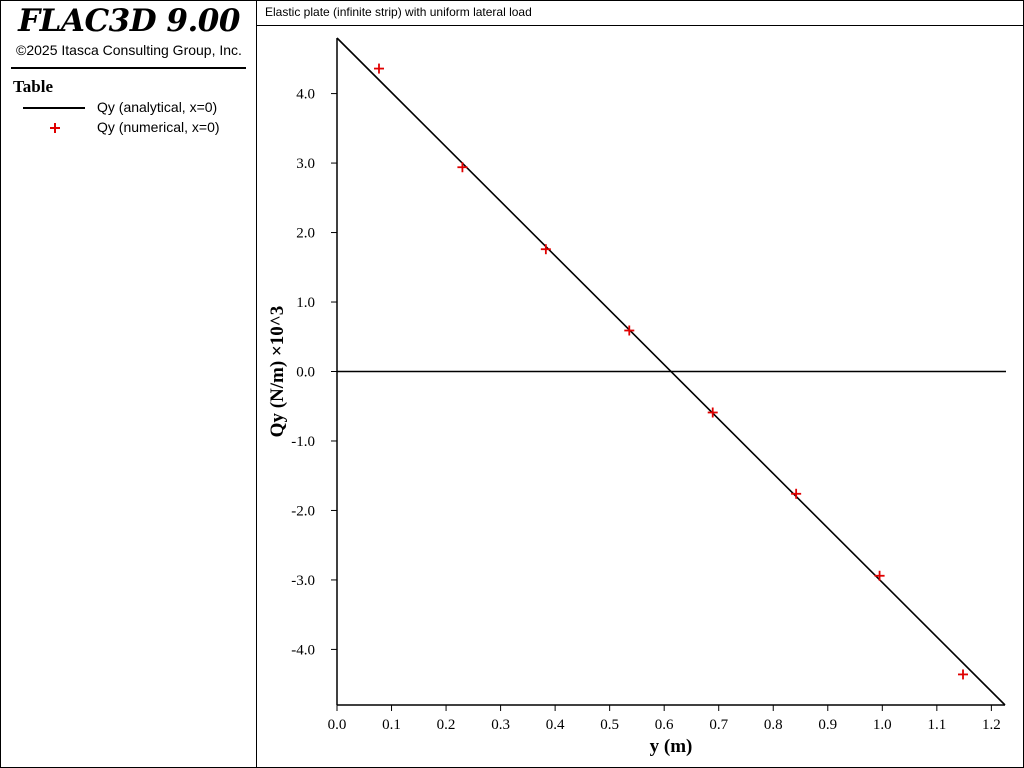 The height and width of the screenshot is (768, 1024). Describe the element at coordinates (827, 725) in the screenshot. I see `x-tick-label: 0.9` at that location.